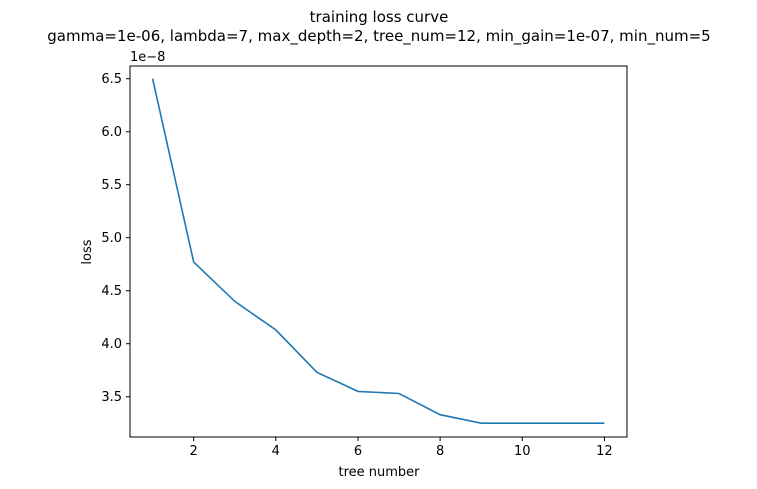 This screenshot has height=489, width=757. What do you see at coordinates (111, 238) in the screenshot?
I see `y-tick-label: 5.0` at bounding box center [111, 238].